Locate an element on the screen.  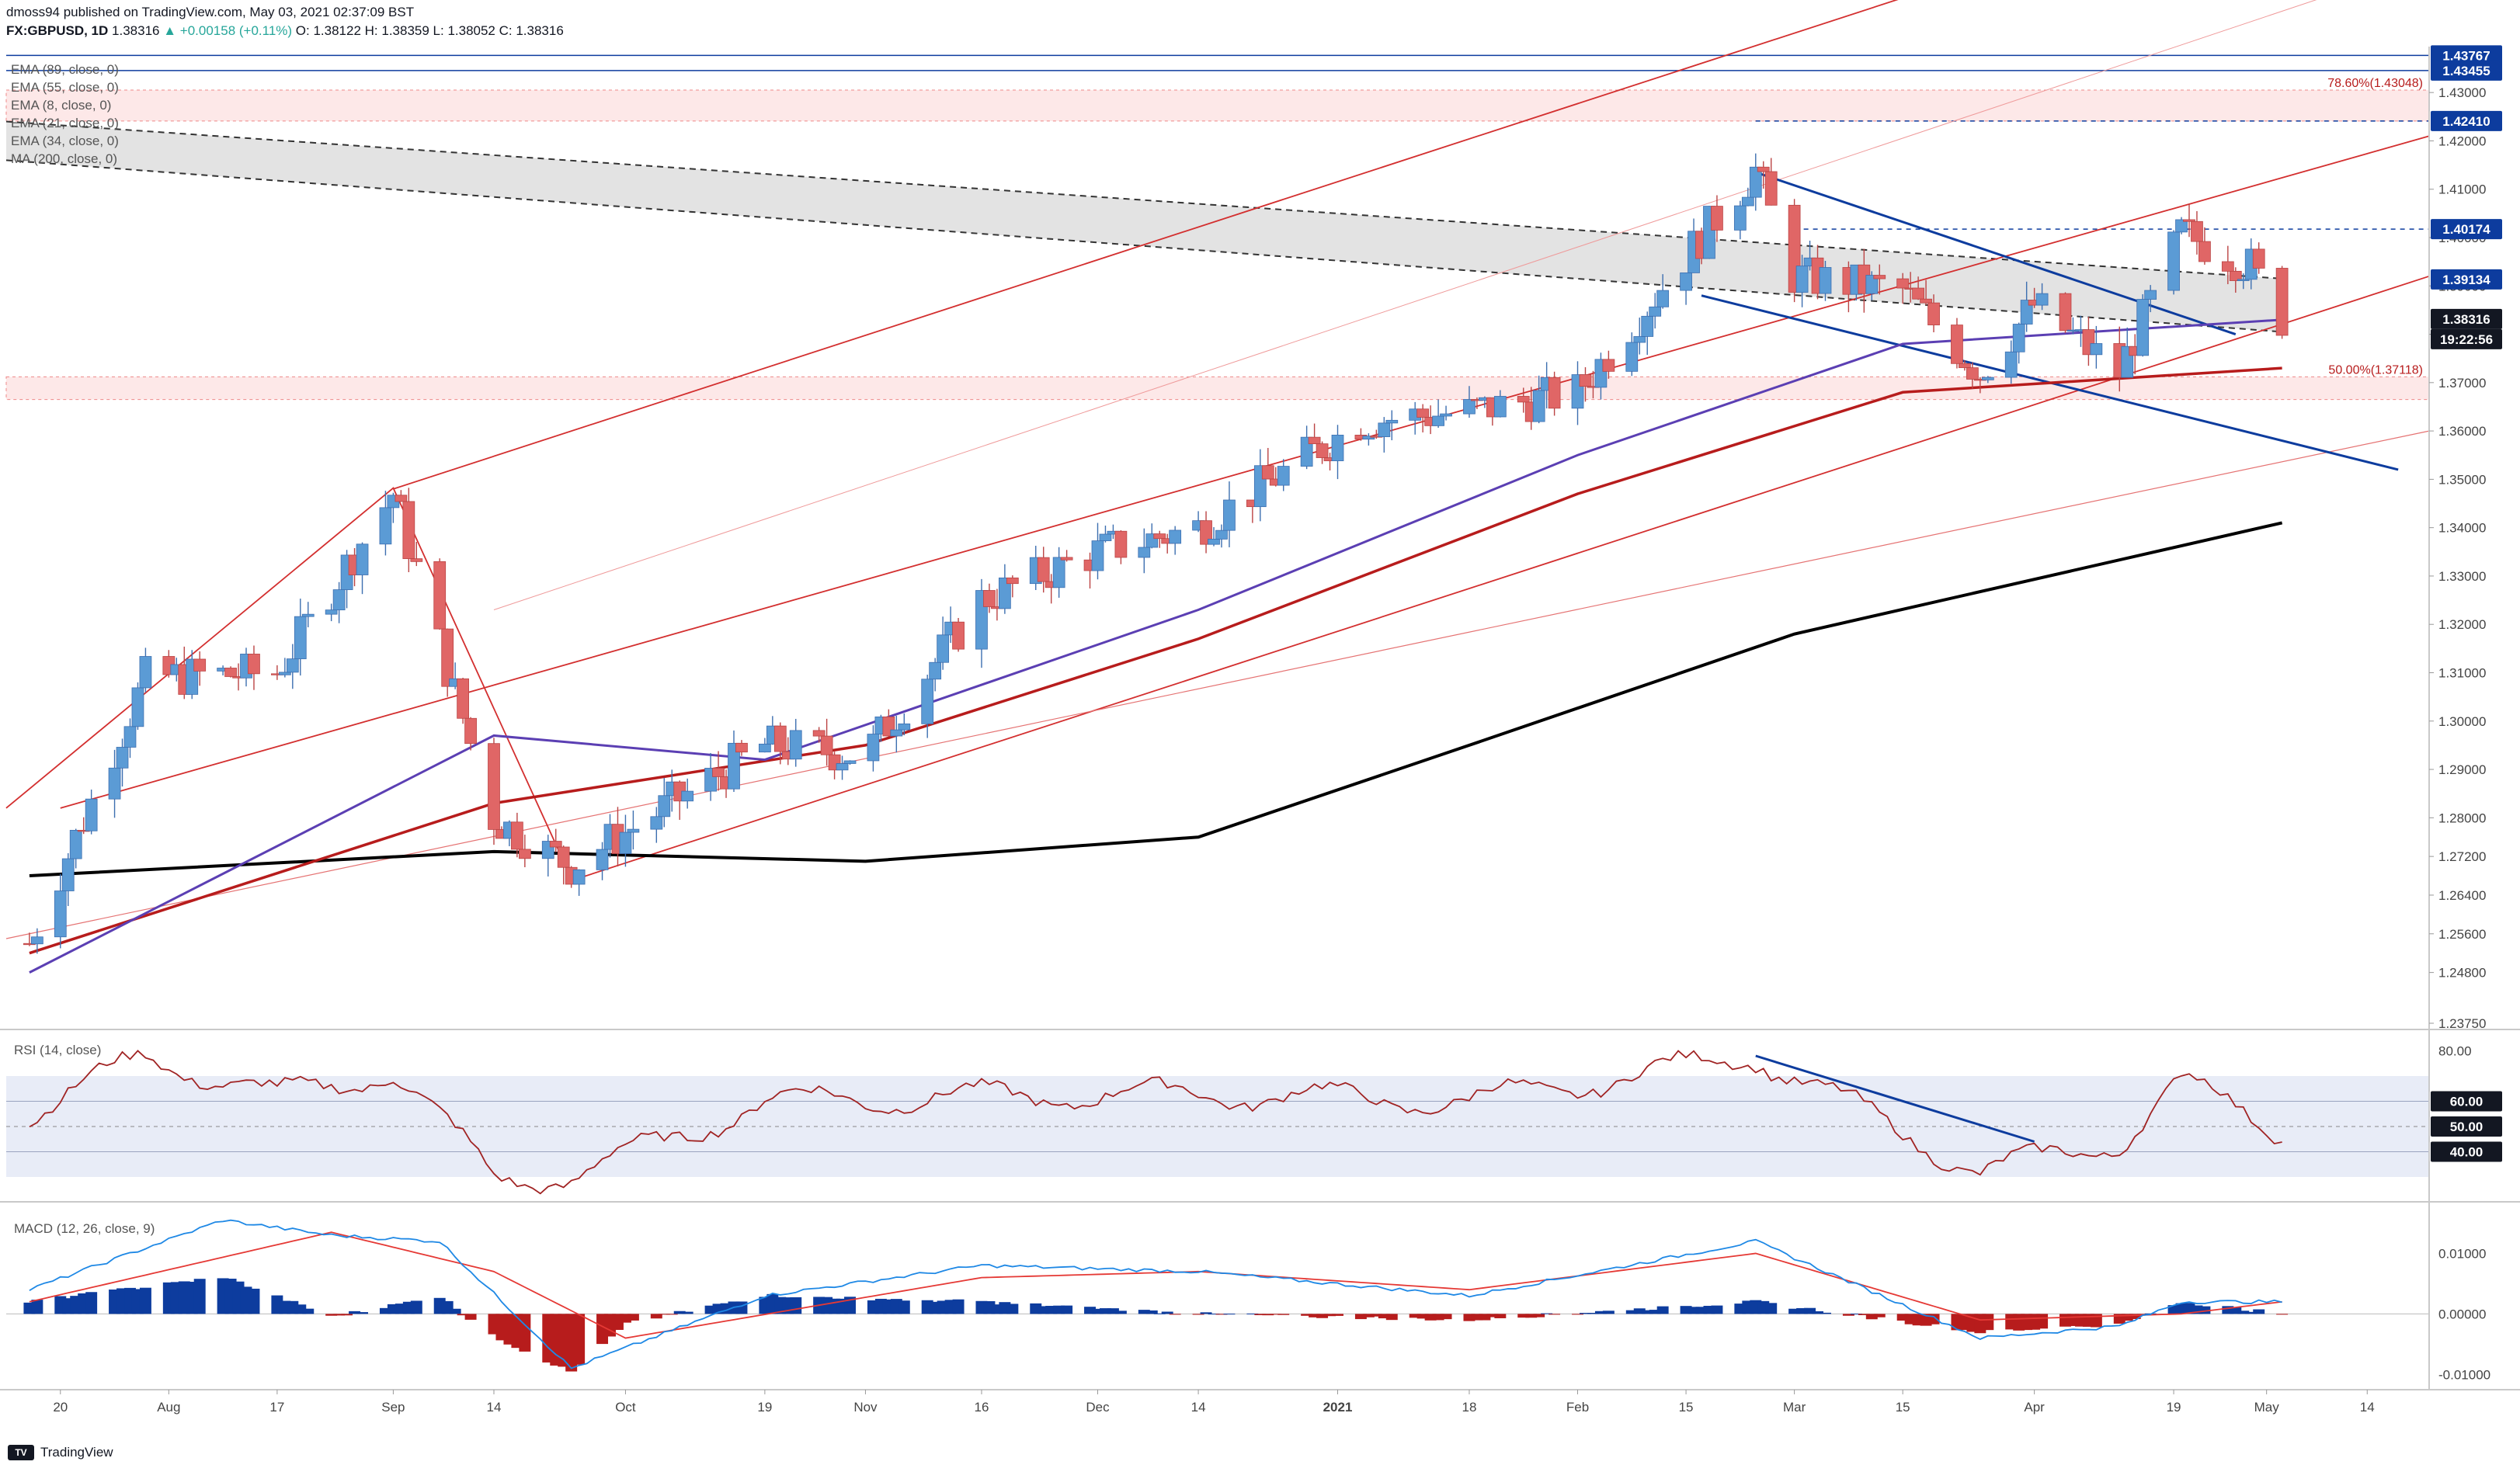
macd-line is located at coordinates (1155, 1294).